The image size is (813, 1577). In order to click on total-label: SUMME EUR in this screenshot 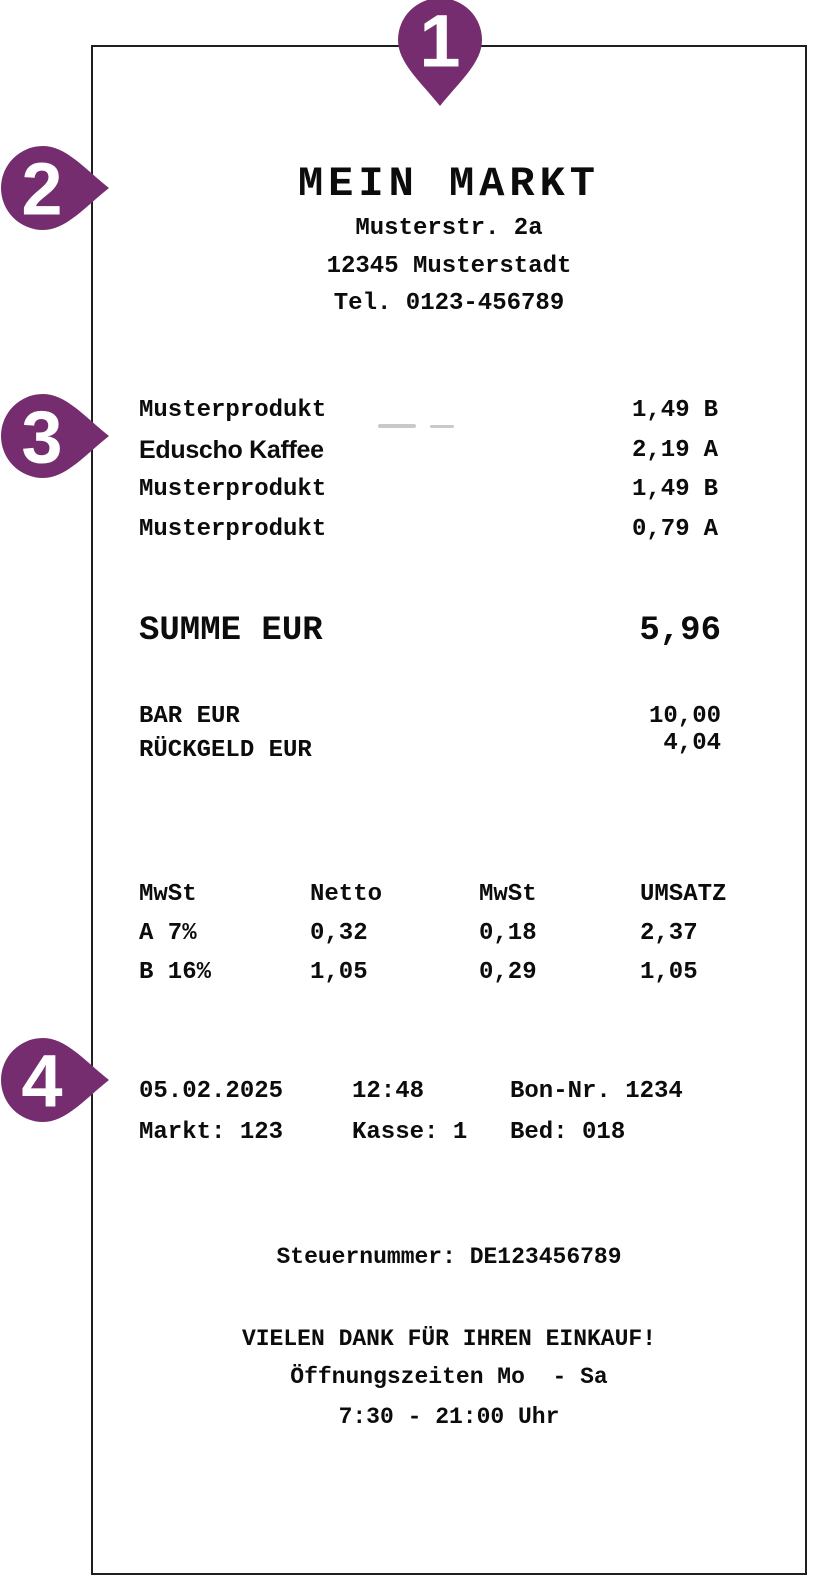, I will do `click(231, 631)`.